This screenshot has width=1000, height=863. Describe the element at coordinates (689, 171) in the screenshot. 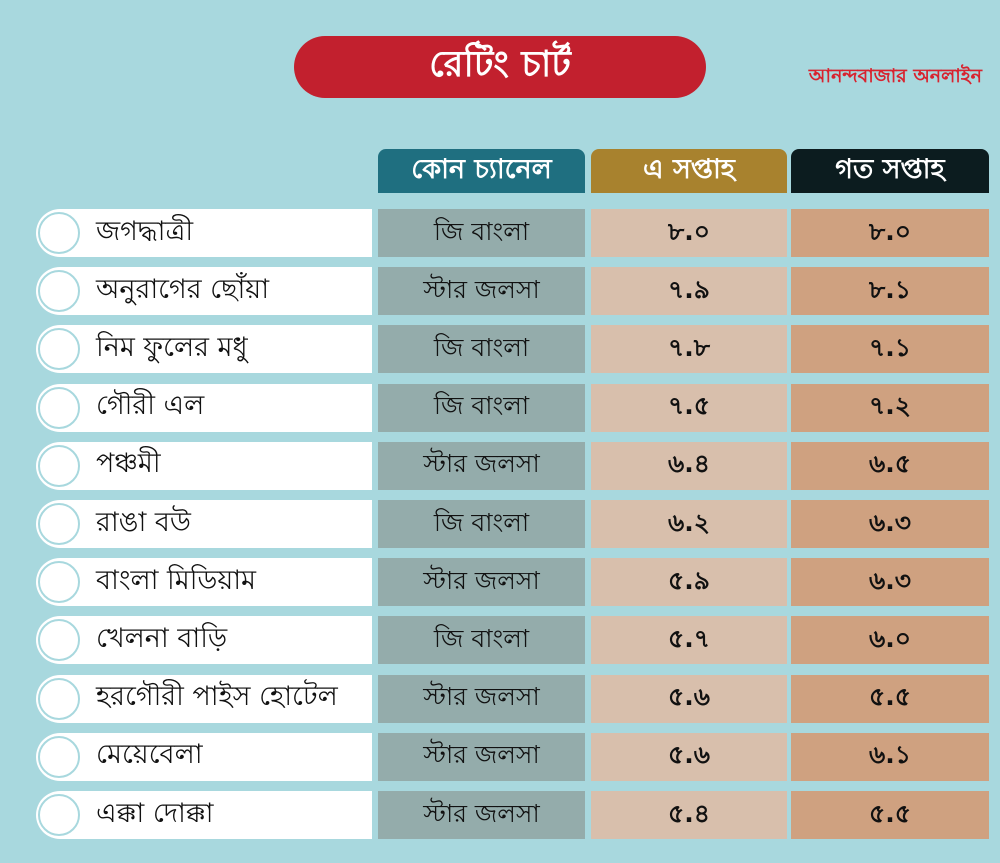

I see `column-header-this-week: এ সপ্তাহ` at that location.